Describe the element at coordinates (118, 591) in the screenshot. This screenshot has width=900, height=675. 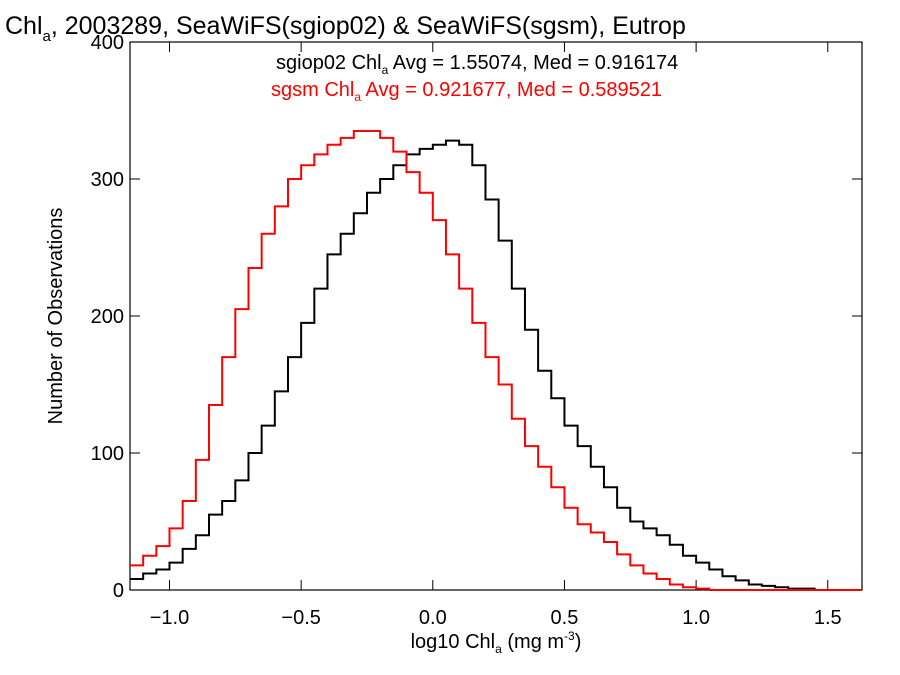
I see `y-tick-label: 0` at that location.